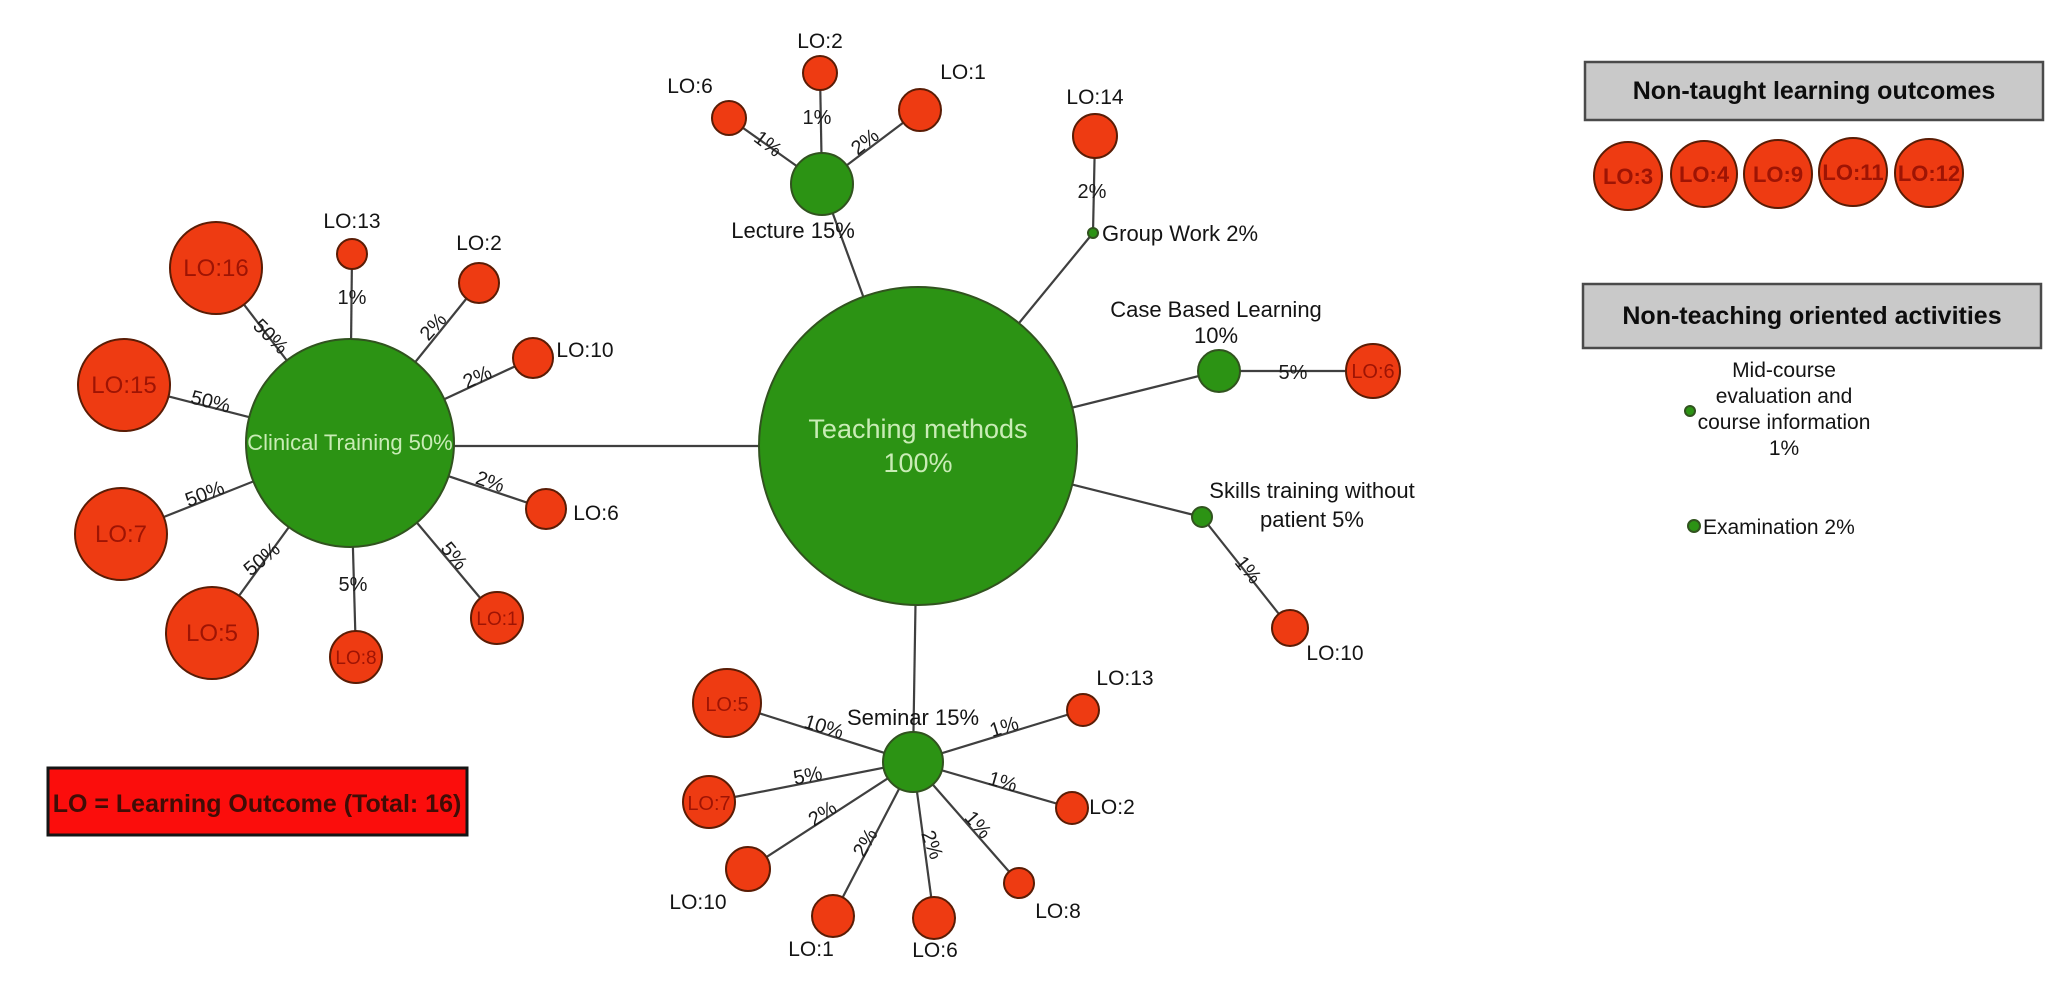  I want to click on edge-skills-lo10, so click(1246, 572).